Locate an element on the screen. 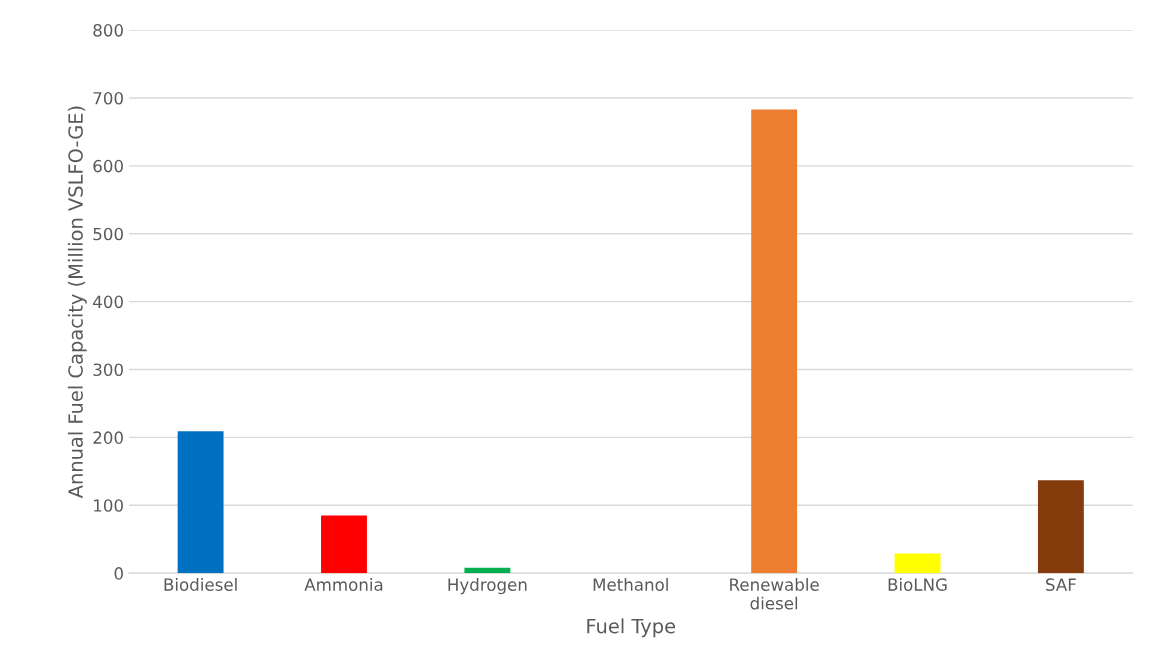  y-tick-label: 800 is located at coordinates (108, 30).